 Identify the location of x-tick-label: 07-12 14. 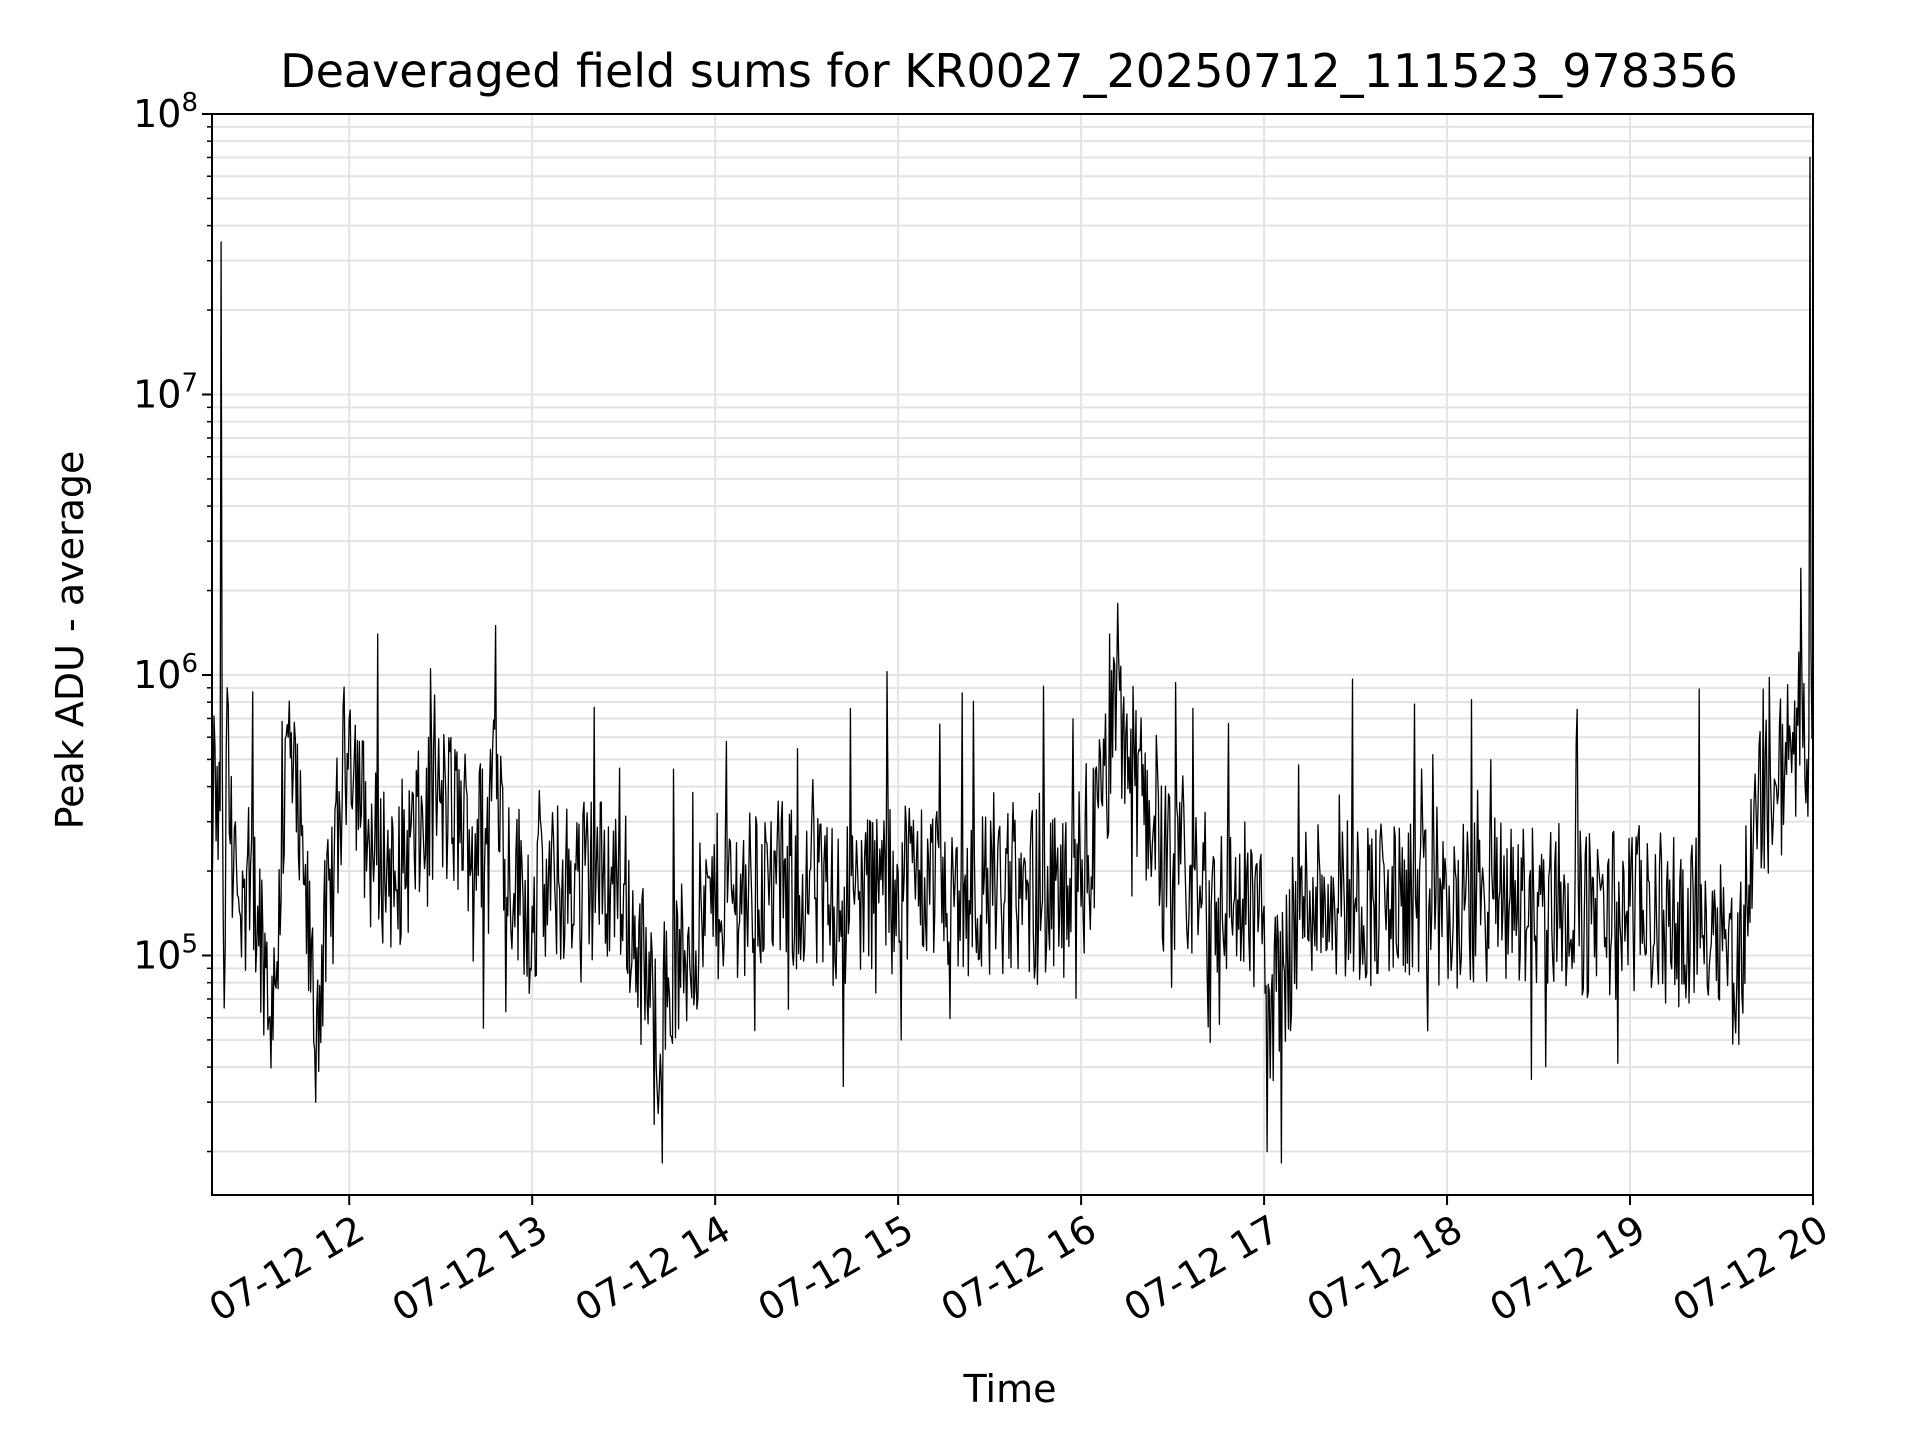
(653, 1269).